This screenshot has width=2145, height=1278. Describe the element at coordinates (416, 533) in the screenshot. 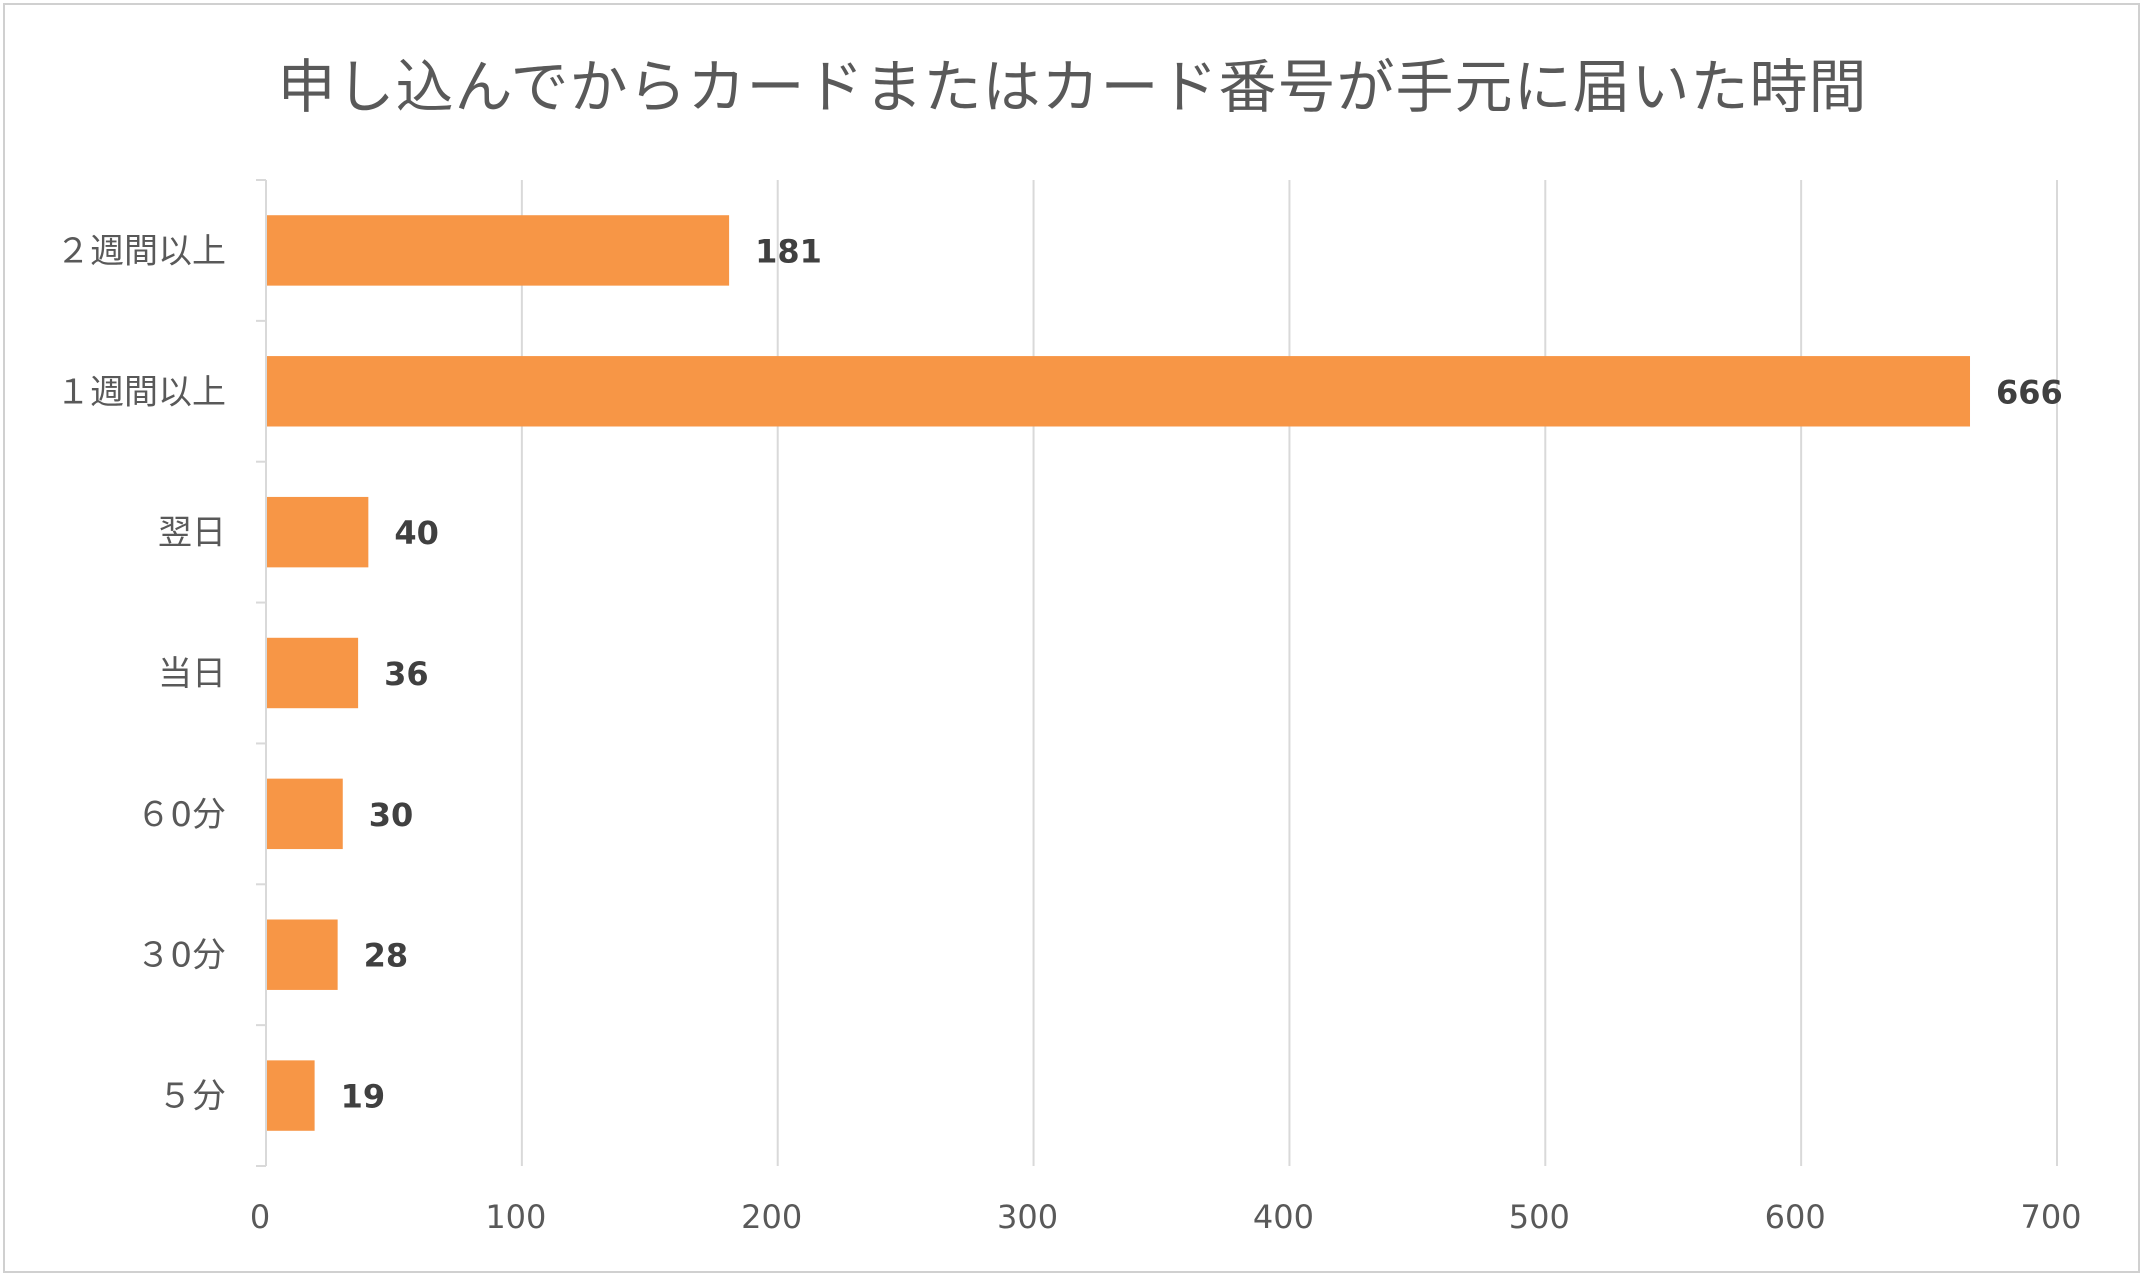

I see `data-label: 40` at that location.